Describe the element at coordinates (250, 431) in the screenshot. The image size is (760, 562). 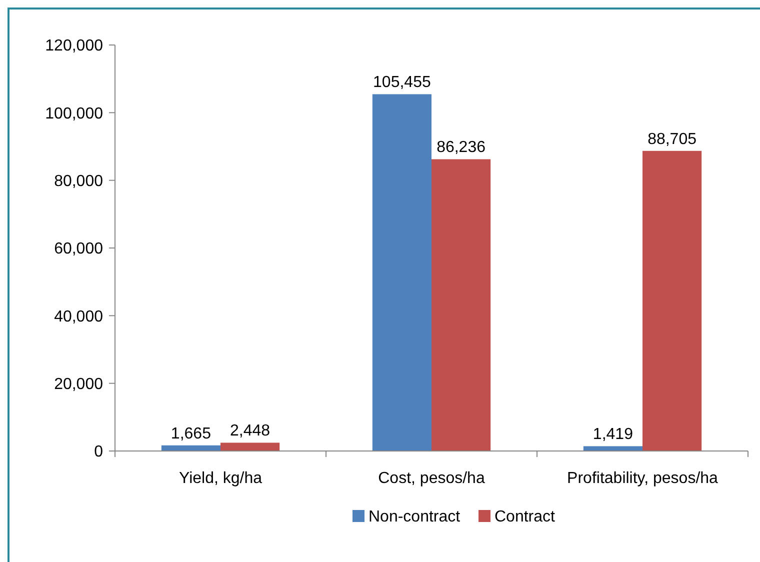
I see `data-label: 2,448` at that location.